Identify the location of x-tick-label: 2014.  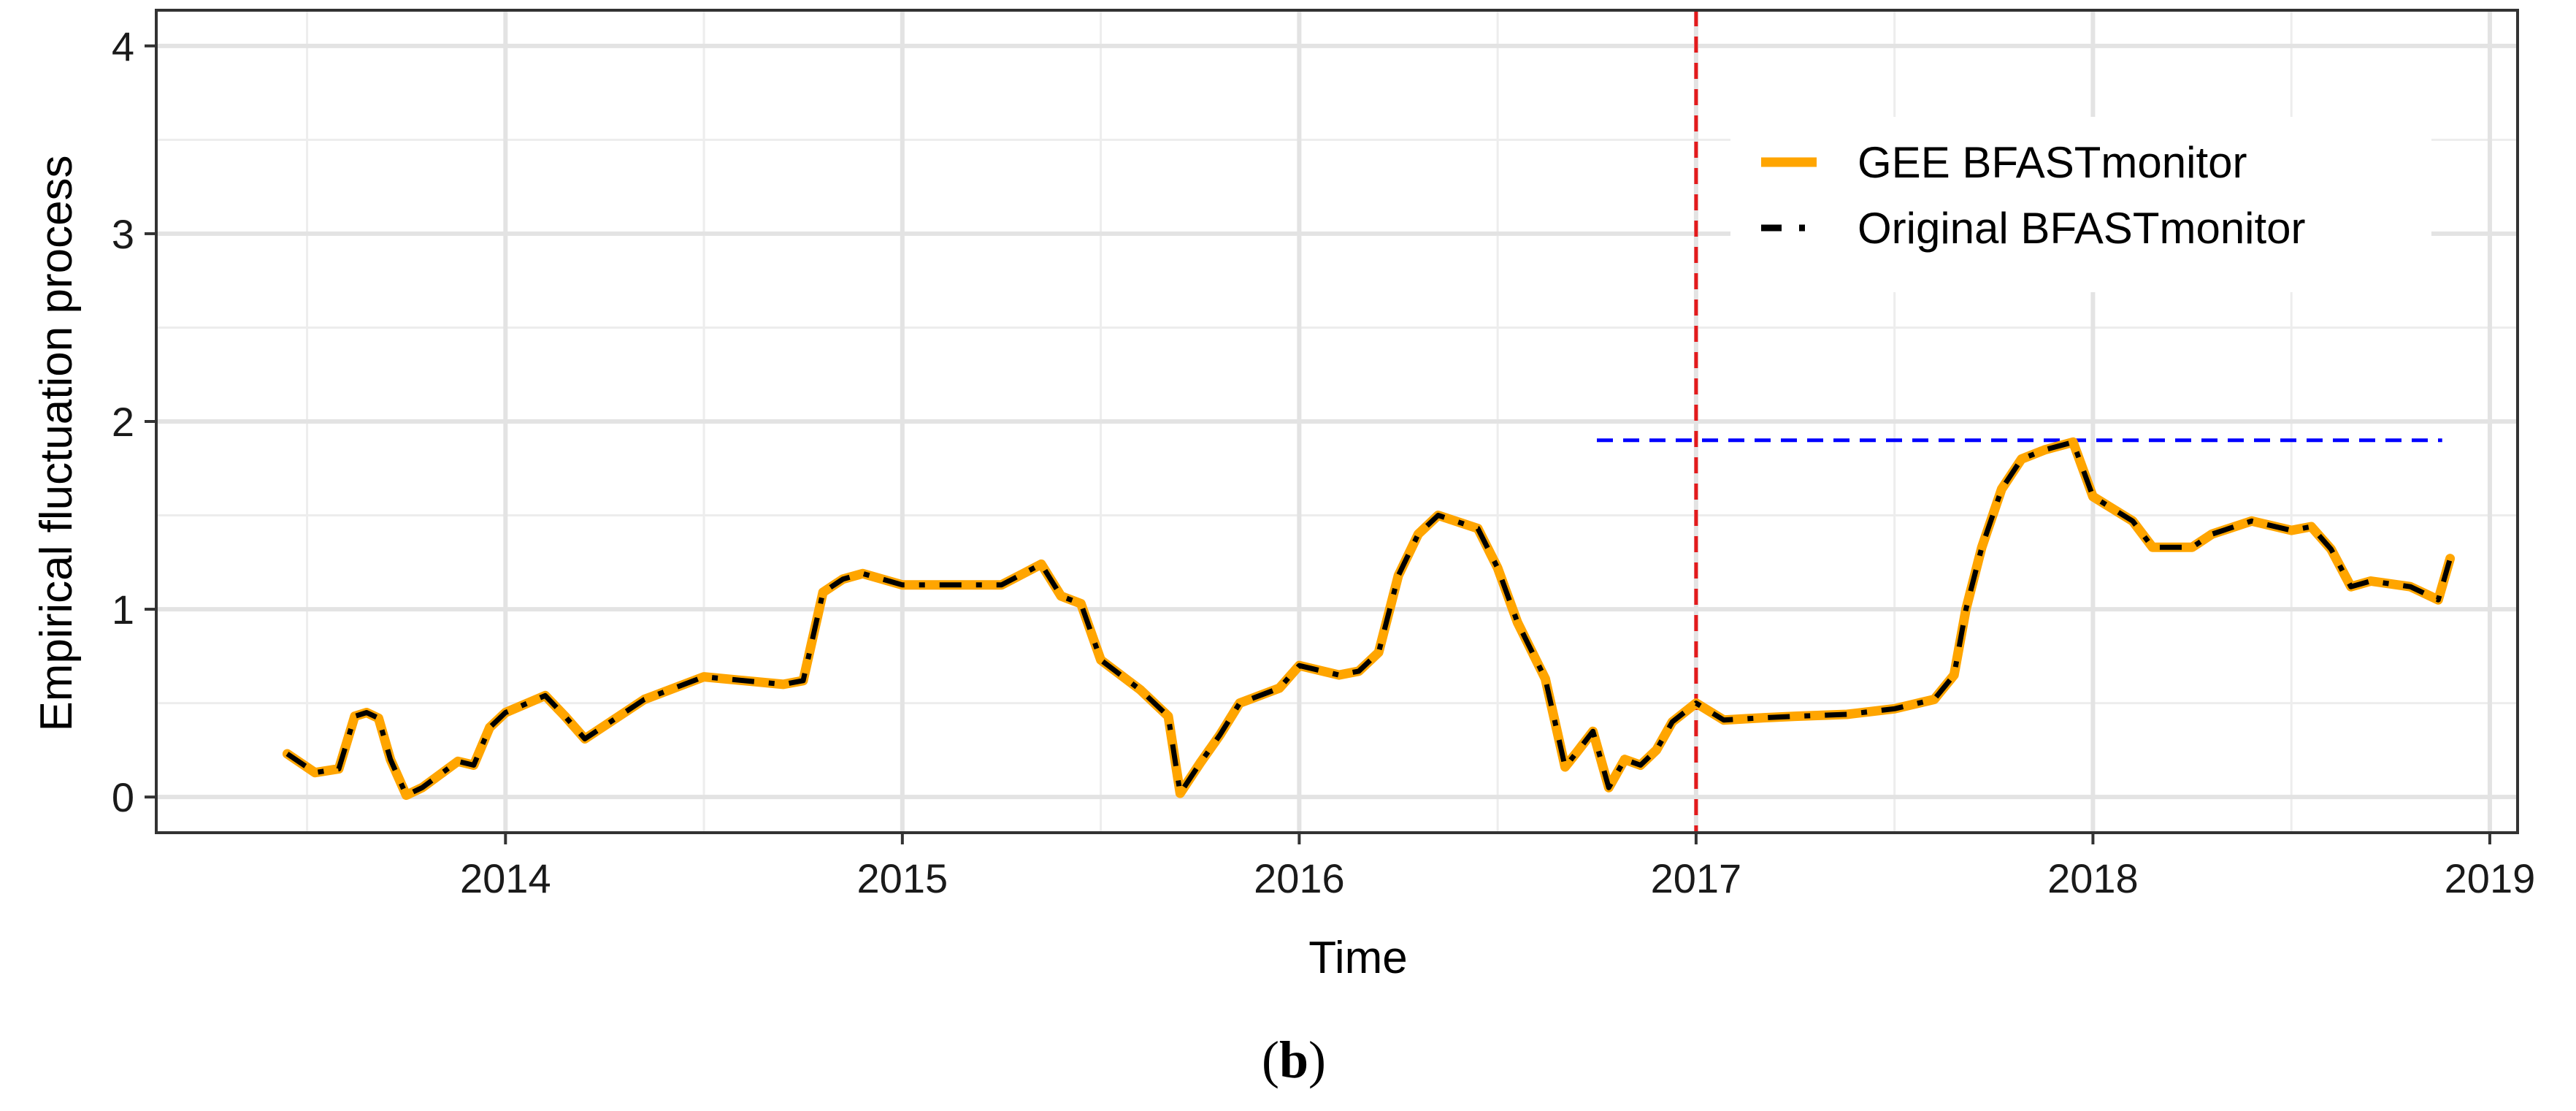
(505, 878).